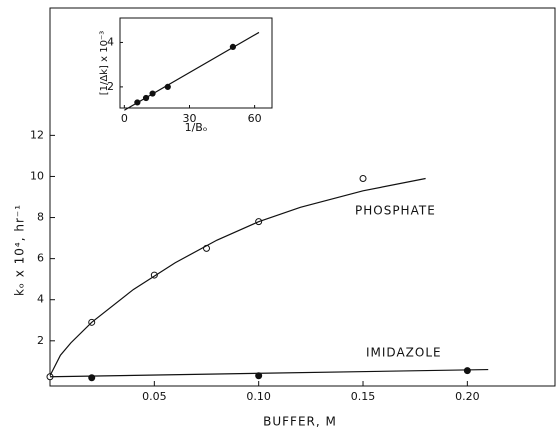 This screenshot has height=432, width=558. I want to click on y-tick-label: 12, so click(37, 134).